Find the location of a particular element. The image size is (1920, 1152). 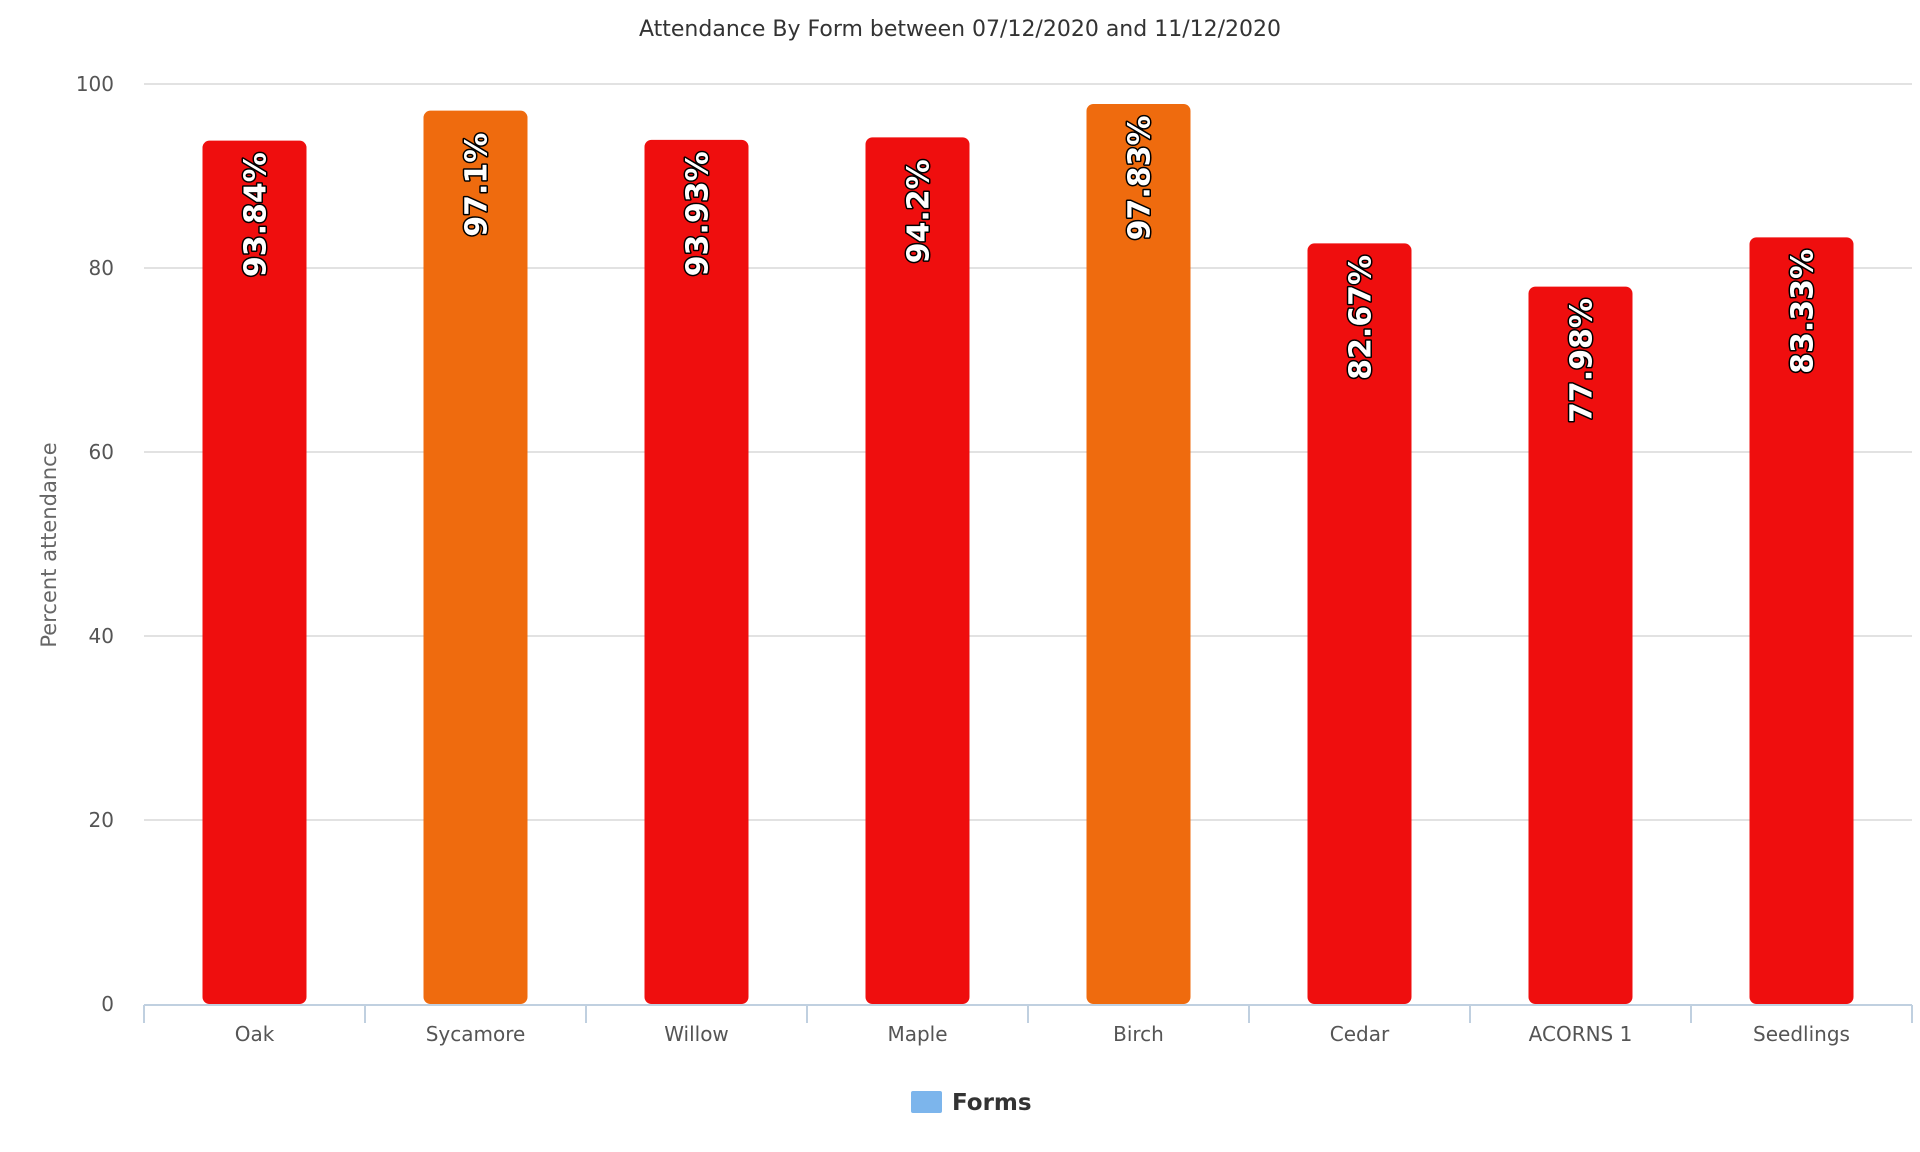

x-tick-label: Oak is located at coordinates (255, 1034).